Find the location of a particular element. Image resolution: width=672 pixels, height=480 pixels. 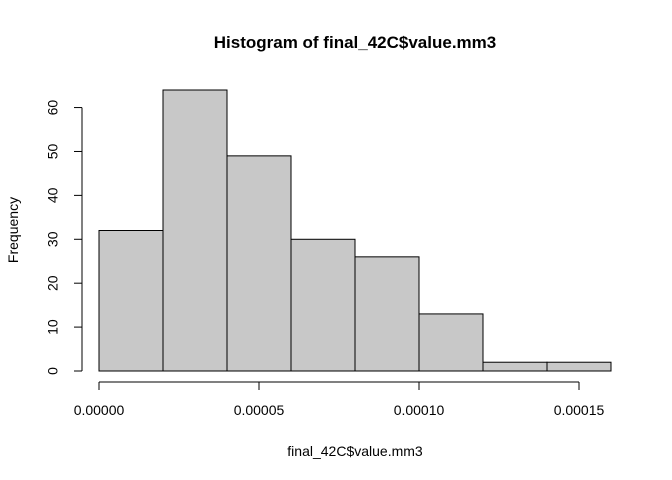

y-axis: 0 10 20 30 40 50 60 is located at coordinates (64, 237).